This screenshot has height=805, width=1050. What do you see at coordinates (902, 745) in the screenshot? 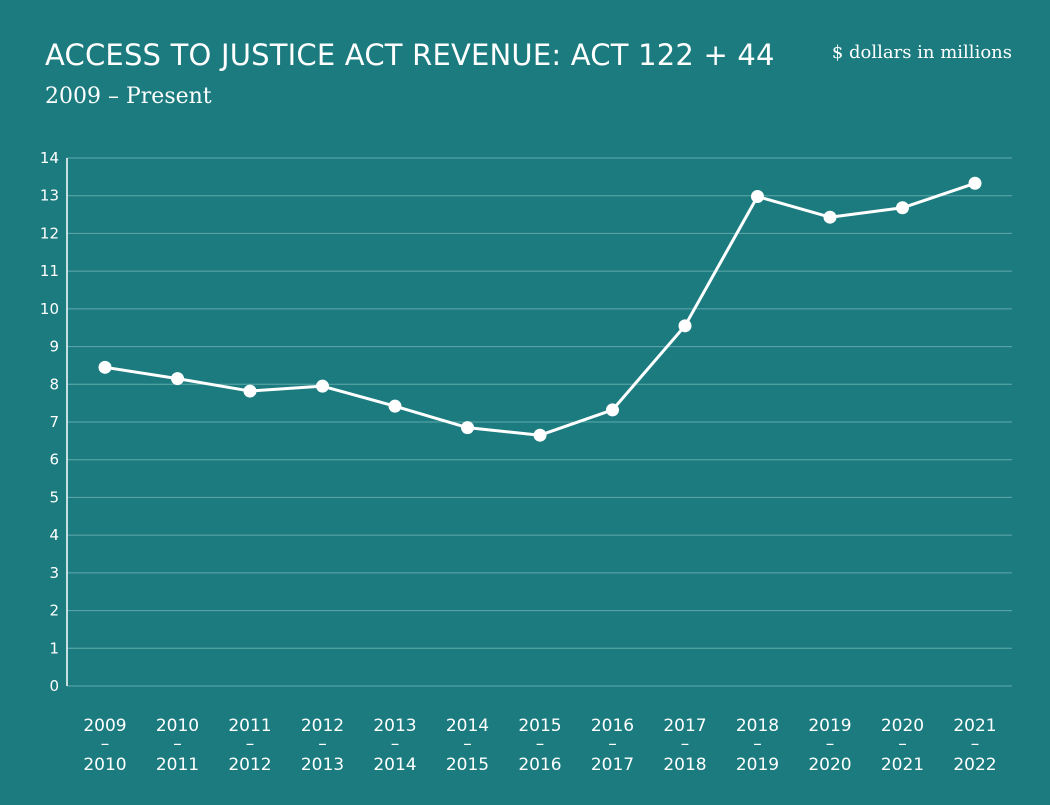
I see `x-tick-label: 2020–2021` at bounding box center [902, 745].